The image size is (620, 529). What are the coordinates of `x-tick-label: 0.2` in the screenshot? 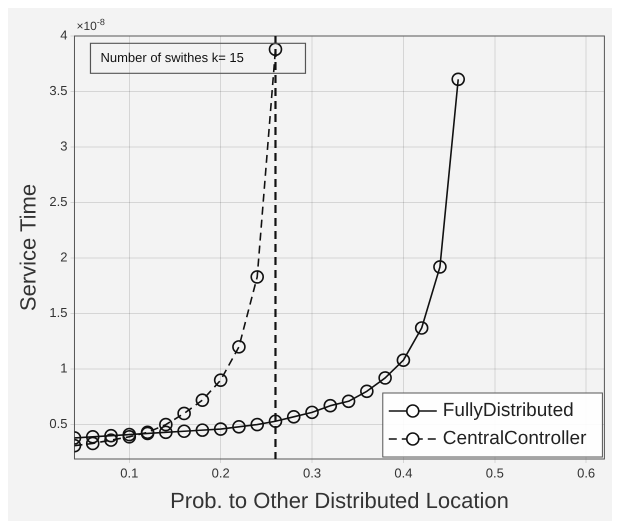 It's located at (221, 472).